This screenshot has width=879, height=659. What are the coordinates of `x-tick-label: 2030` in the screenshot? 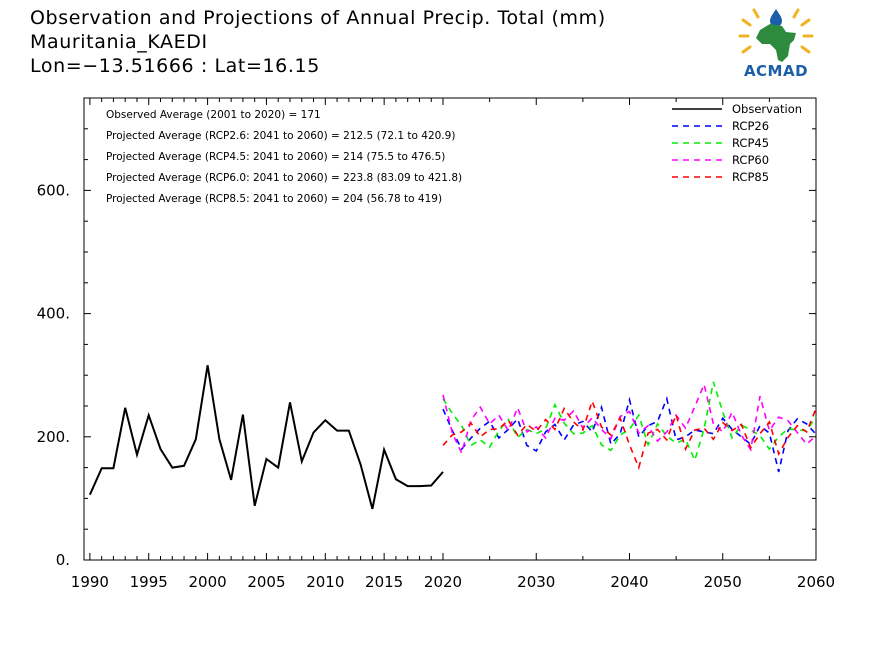 It's located at (536, 582).